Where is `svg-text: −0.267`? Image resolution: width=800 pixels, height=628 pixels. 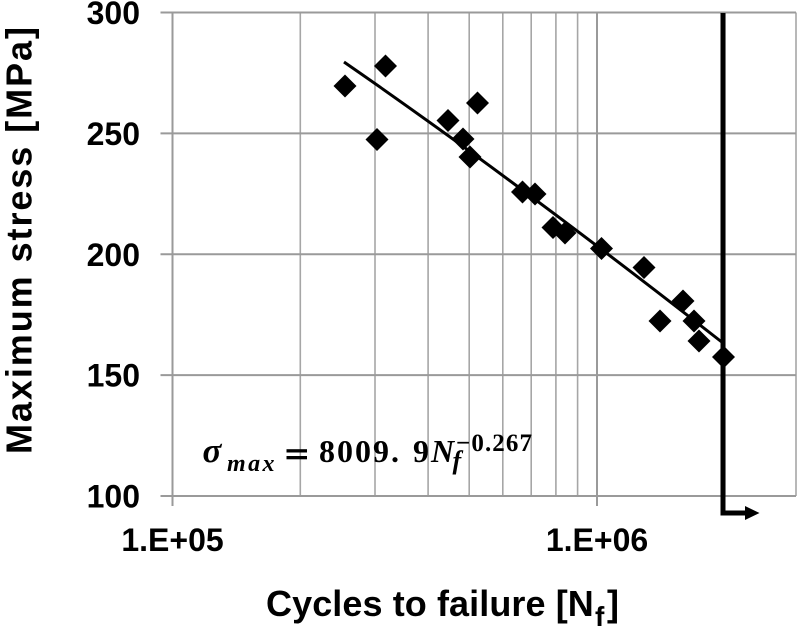 svg-text: −0.267 is located at coordinates (494, 443).